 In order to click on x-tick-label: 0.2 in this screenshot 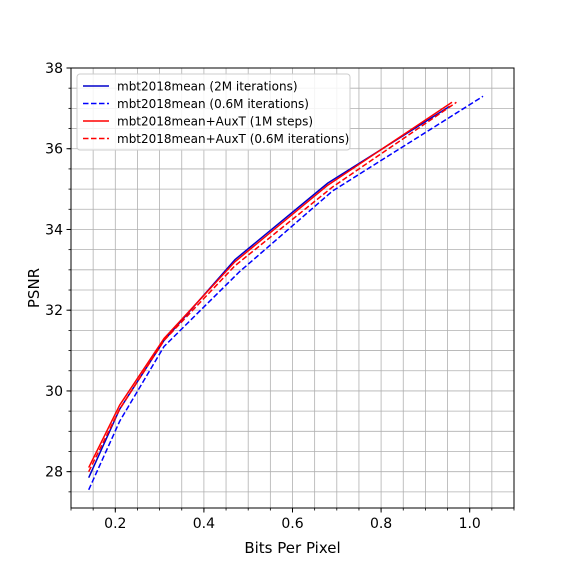, I will do `click(115, 524)`.